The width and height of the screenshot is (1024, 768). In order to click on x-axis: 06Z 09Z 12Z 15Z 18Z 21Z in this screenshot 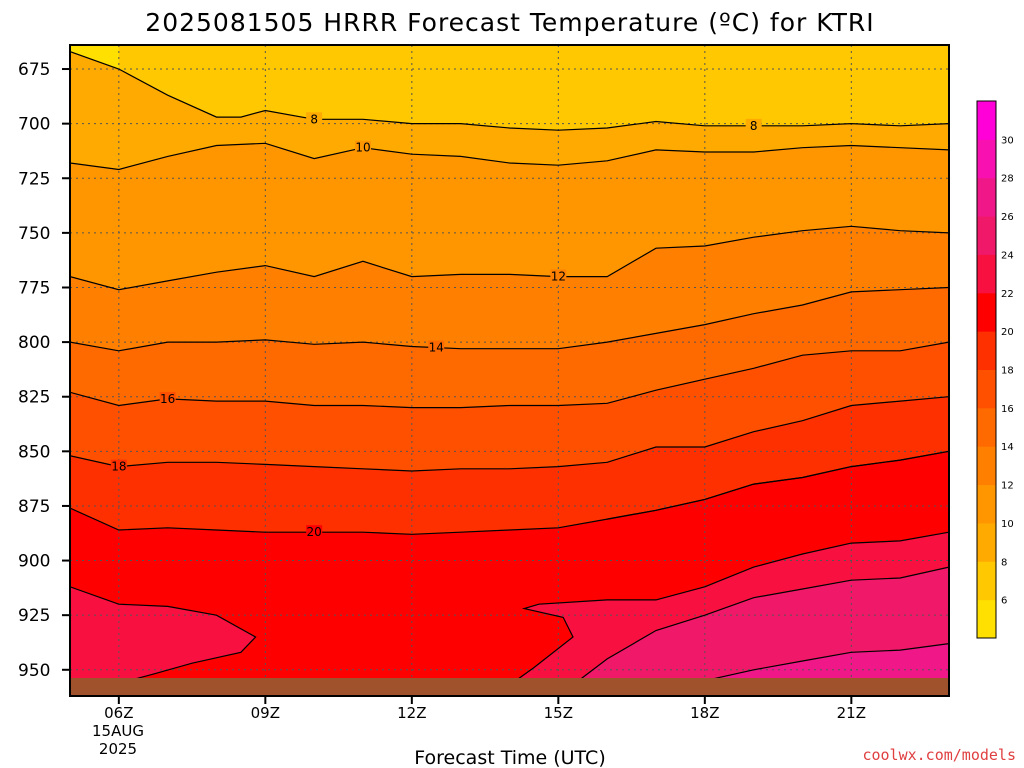, I will do `click(485, 709)`.